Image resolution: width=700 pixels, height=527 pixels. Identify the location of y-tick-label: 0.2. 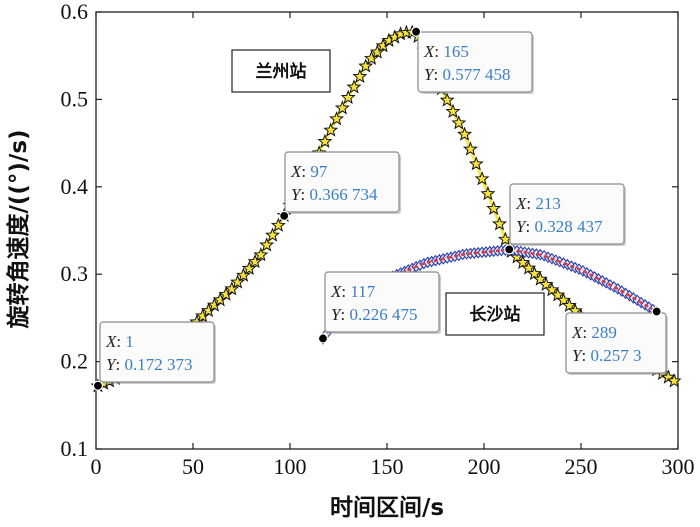
(75, 361).